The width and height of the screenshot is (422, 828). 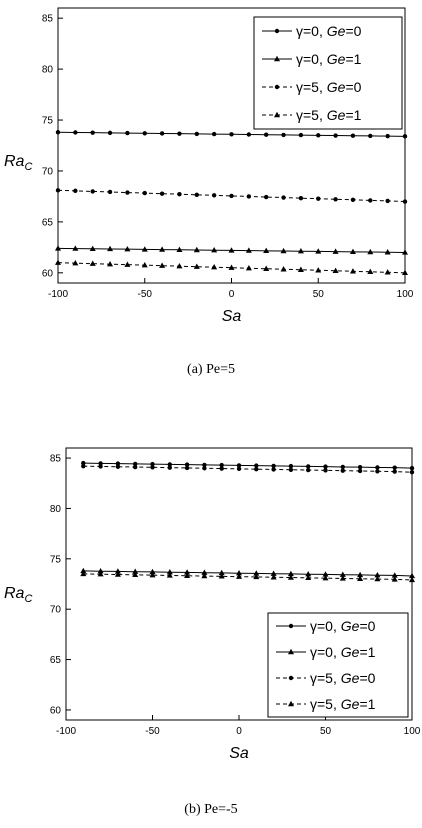 I want to click on chart-b-legend-box, so click(x=338, y=665).